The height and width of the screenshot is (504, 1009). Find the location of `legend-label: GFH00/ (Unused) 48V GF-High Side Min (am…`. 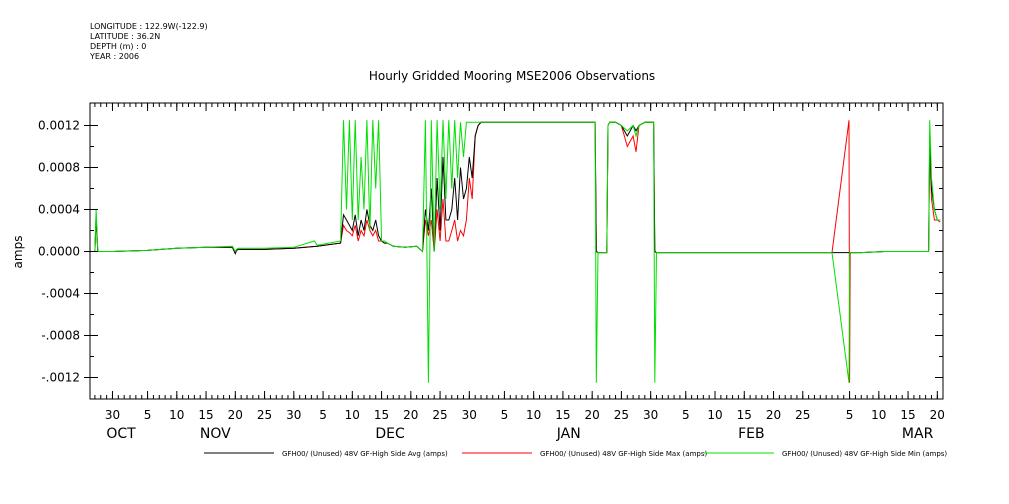

legend-label: GFH00/ (Unused) 48V GF-High Side Min (am… is located at coordinates (864, 454).